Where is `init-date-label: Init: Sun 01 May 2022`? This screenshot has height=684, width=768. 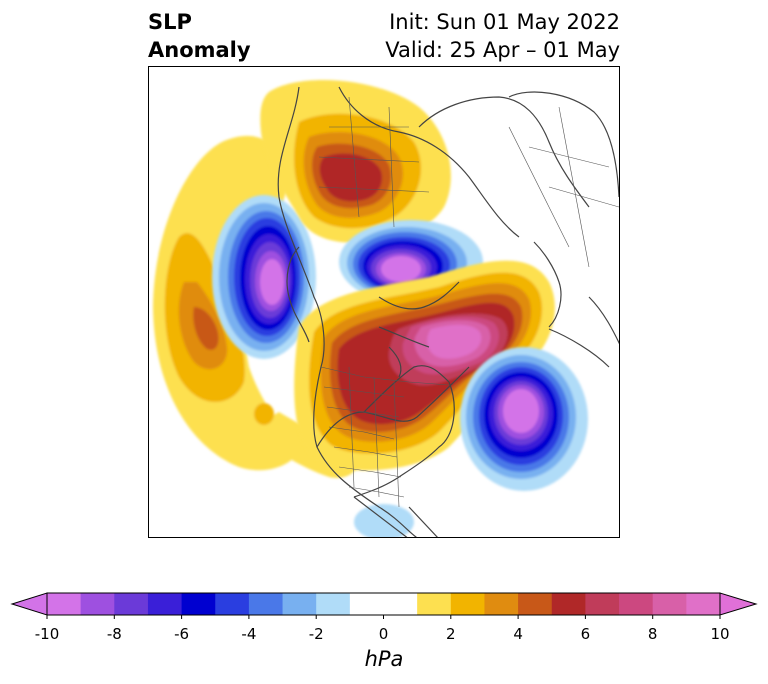 init-date-label: Init: Sun 01 May 2022 is located at coordinates (504, 22).